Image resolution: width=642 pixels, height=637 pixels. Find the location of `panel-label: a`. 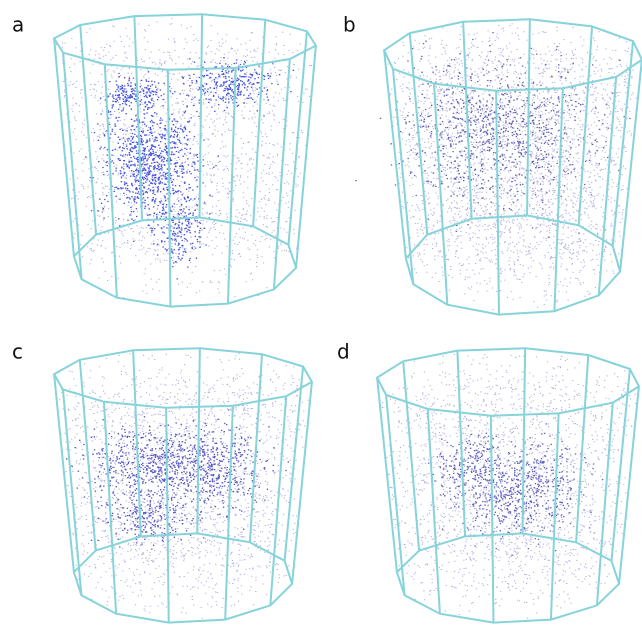

panel-label: a is located at coordinates (18, 25).